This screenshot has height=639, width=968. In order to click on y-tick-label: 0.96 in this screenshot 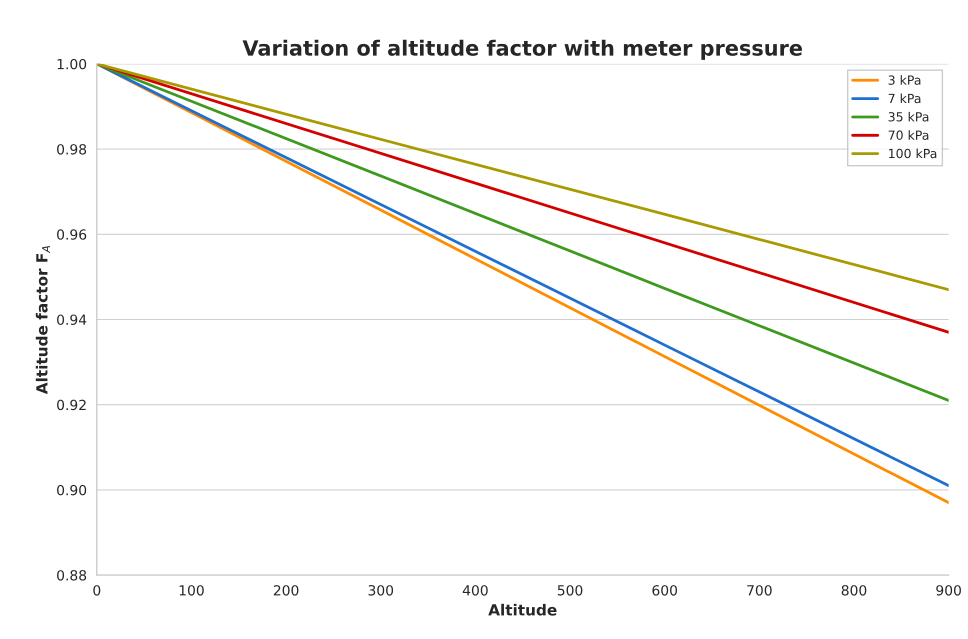, I will do `click(71, 234)`.